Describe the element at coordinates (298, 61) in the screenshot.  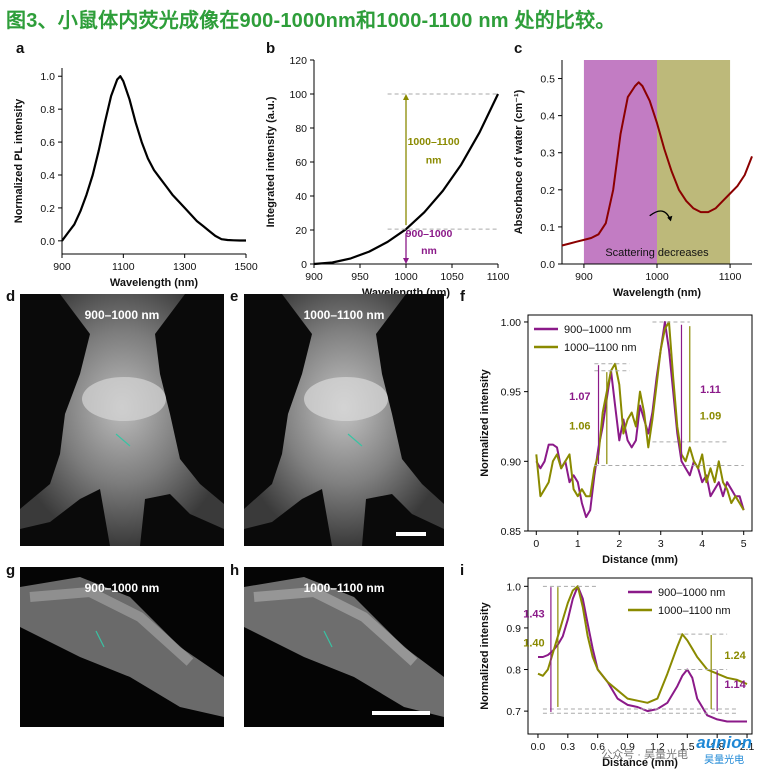
I see `y-tick-label: 120` at that location.